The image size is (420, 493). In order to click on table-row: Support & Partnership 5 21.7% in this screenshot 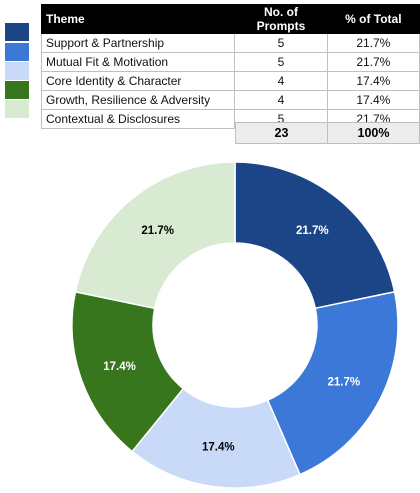, I will do `click(230, 43)`.